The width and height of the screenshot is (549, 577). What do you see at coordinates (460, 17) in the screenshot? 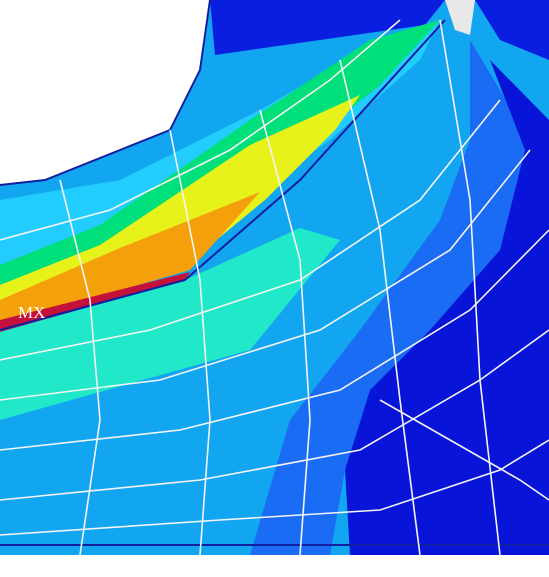
I see `notch` at bounding box center [460, 17].